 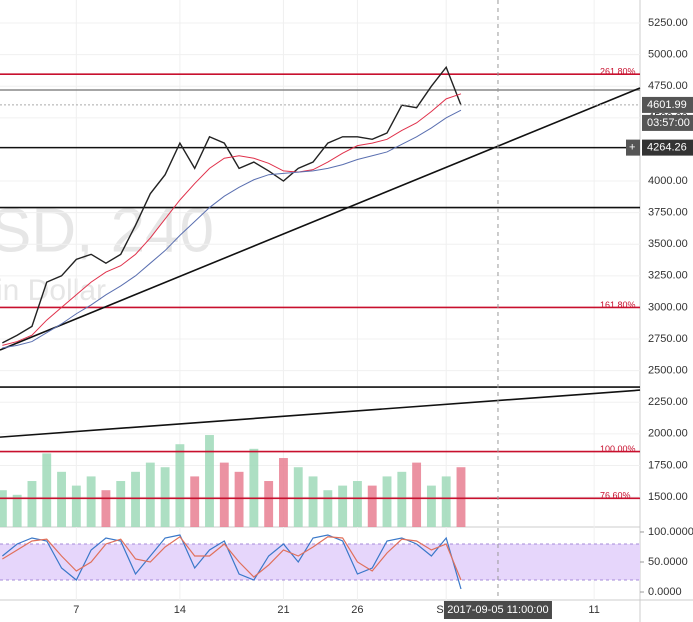 What do you see at coordinates (668, 86) in the screenshot?
I see `y-tick-label: 4750.00` at bounding box center [668, 86].